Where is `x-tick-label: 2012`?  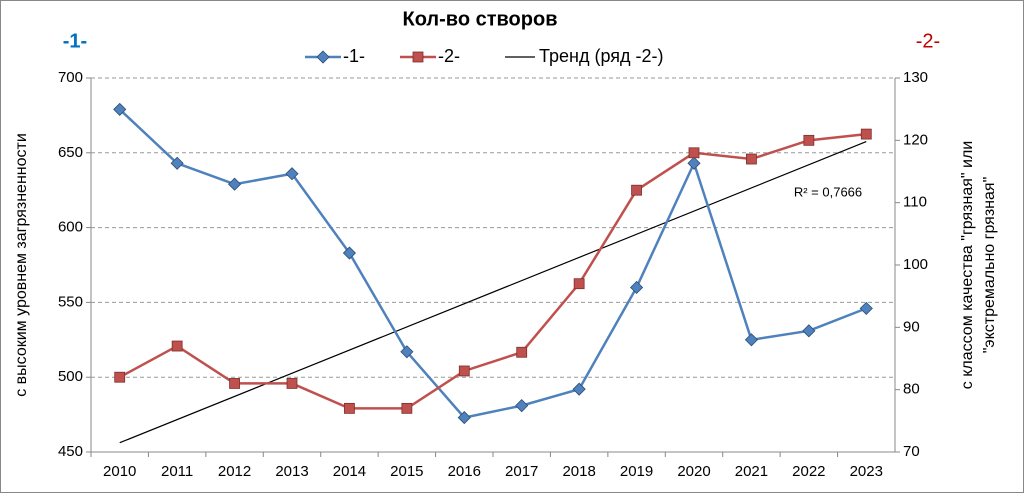 x-tick-label: 2012 is located at coordinates (234, 471).